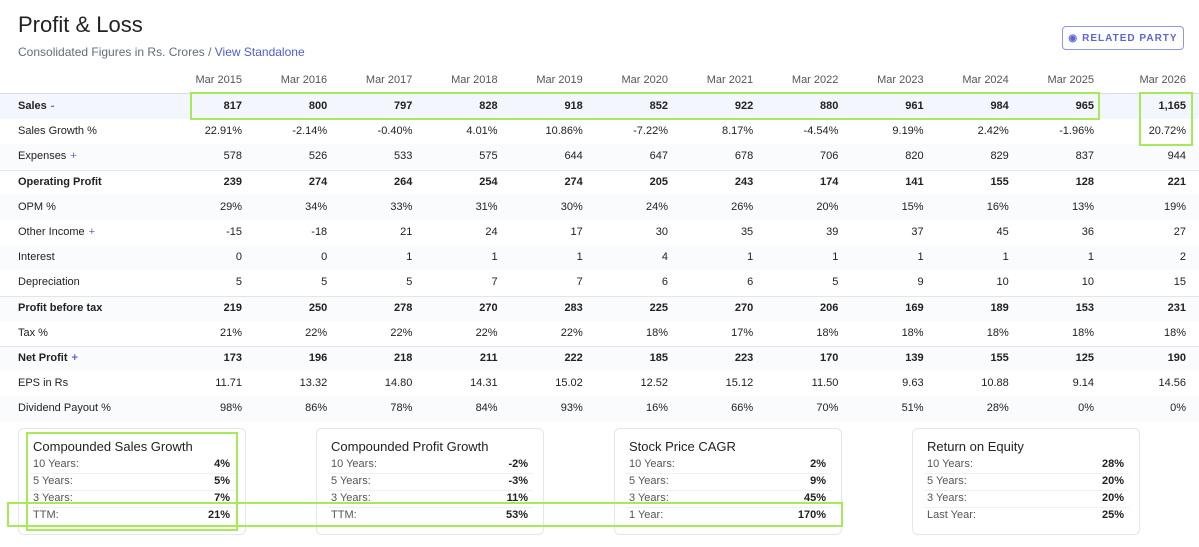 This screenshot has height=547, width=1199. I want to click on related-party-button: ◉ RELATED PARTY, so click(1123, 38).